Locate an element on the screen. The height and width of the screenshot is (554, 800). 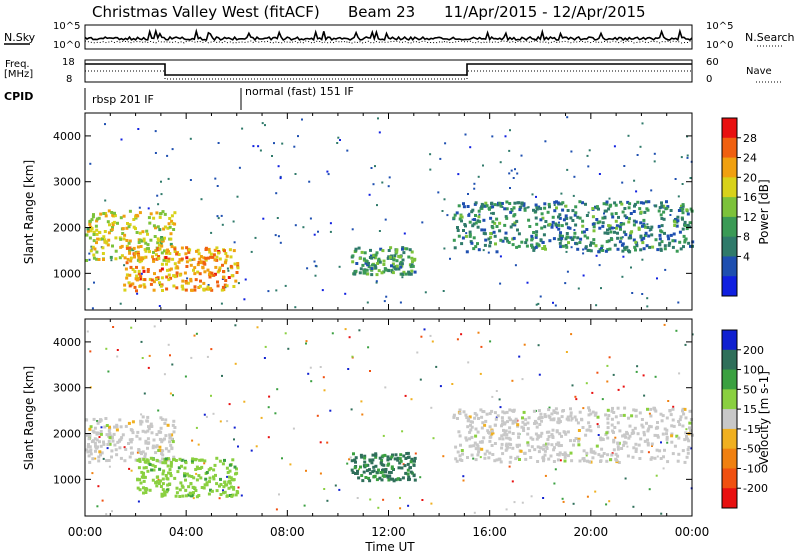
colorbar-swatch is located at coordinates (729, 360).